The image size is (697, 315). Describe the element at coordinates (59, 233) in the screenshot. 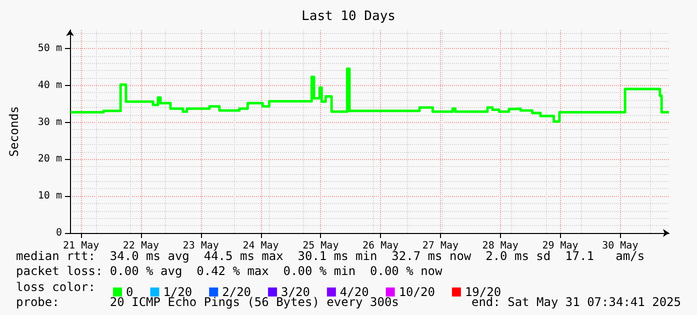

I see `y-tick-label: 0` at that location.